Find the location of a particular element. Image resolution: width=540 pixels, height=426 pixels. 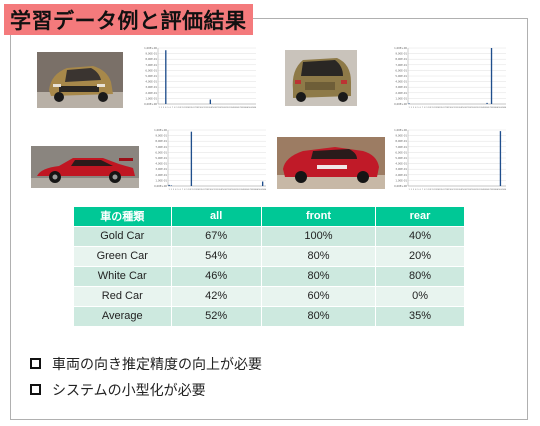

x-tick-label: 39 is located at coordinates (493, 190).